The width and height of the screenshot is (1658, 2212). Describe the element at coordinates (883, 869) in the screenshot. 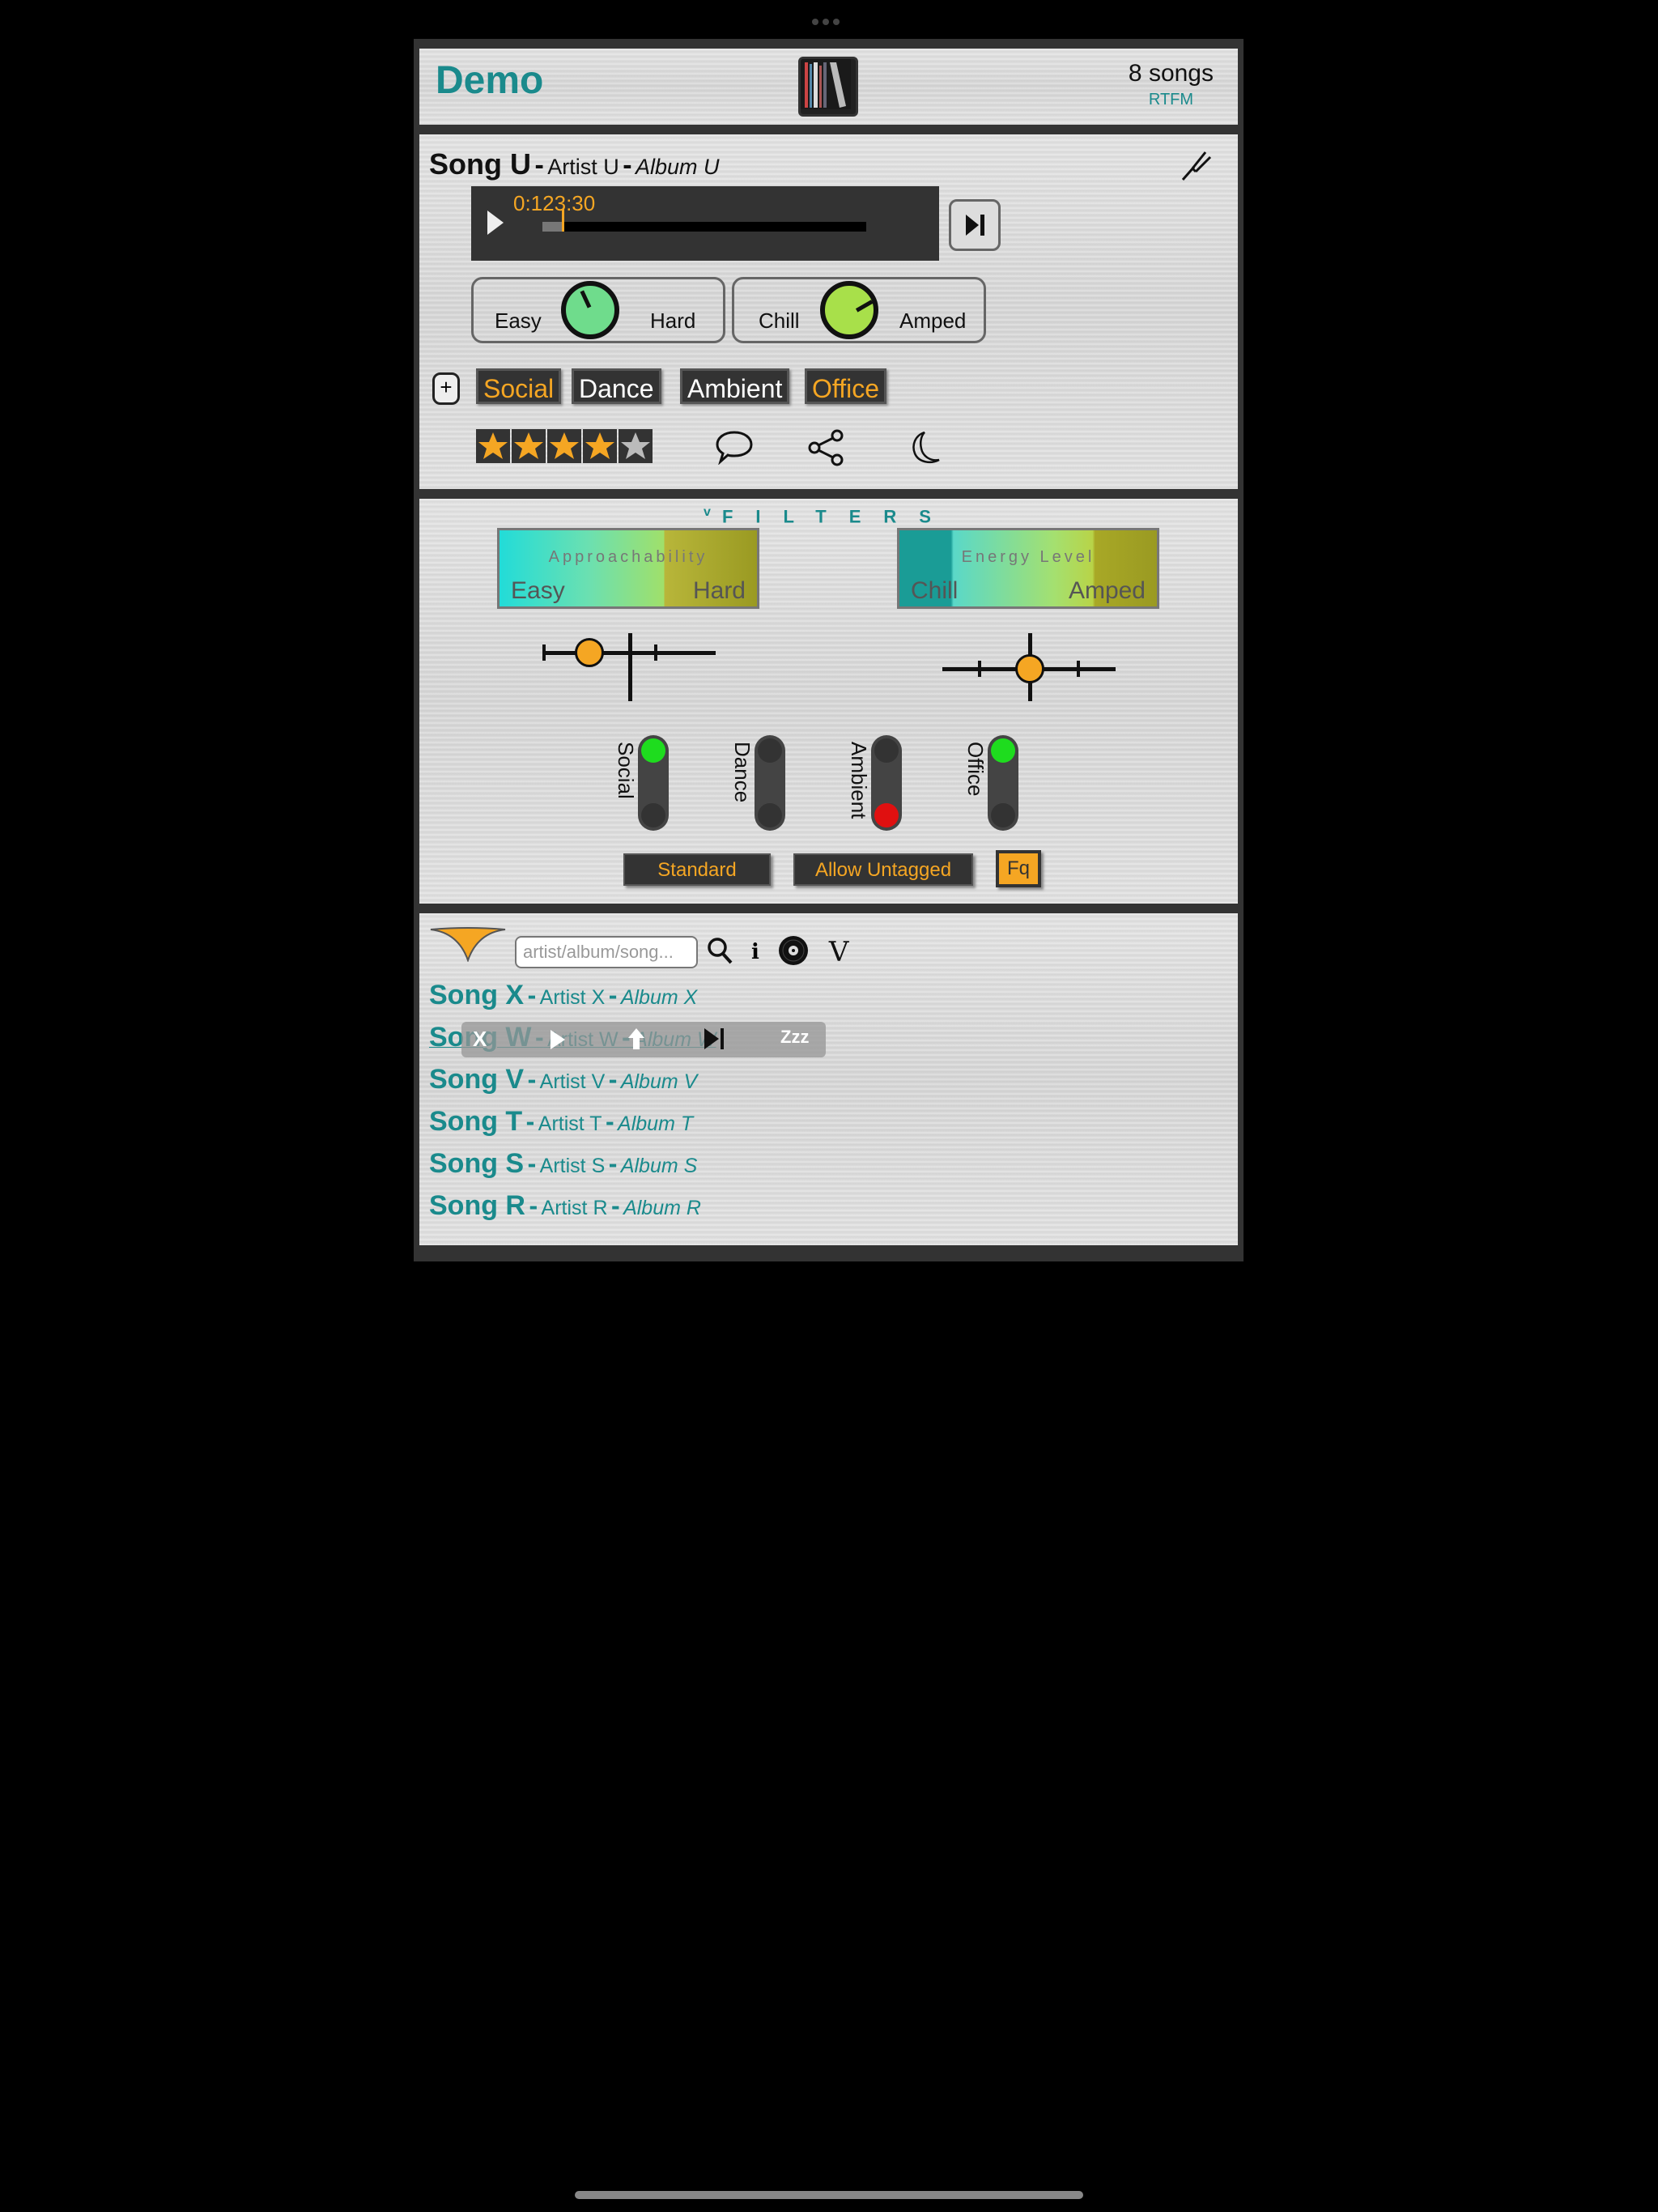

I see `allow-untagged-button: Allow Untagged` at that location.